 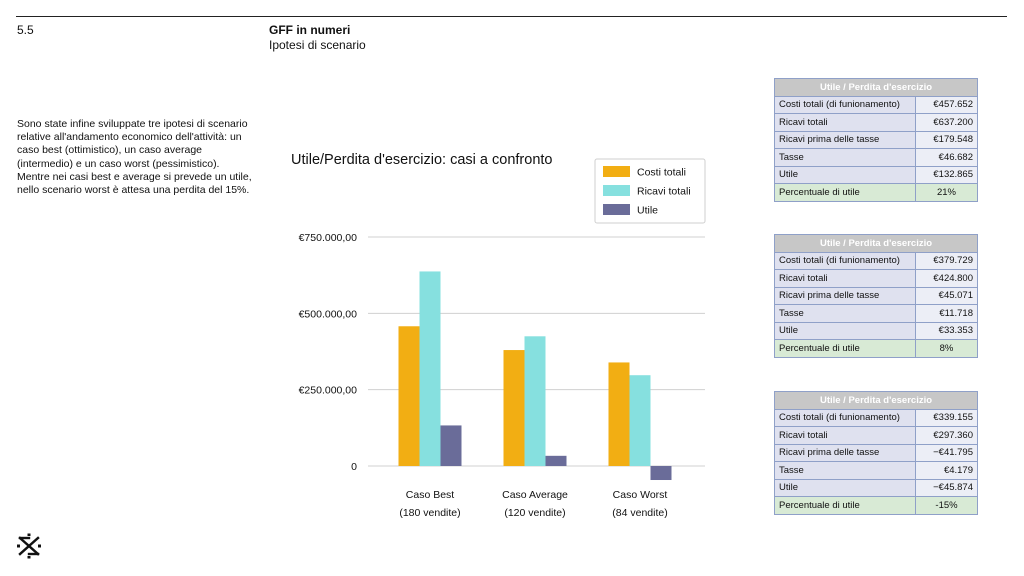 What do you see at coordinates (640, 495) in the screenshot?
I see `x-category-label: Caso Worst` at bounding box center [640, 495].